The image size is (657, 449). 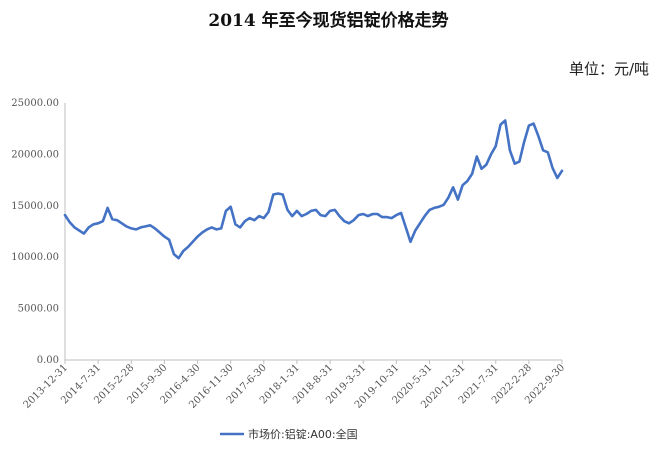 I want to click on legend: 市场价:铝锭:A00:全国, so click(x=289, y=434).